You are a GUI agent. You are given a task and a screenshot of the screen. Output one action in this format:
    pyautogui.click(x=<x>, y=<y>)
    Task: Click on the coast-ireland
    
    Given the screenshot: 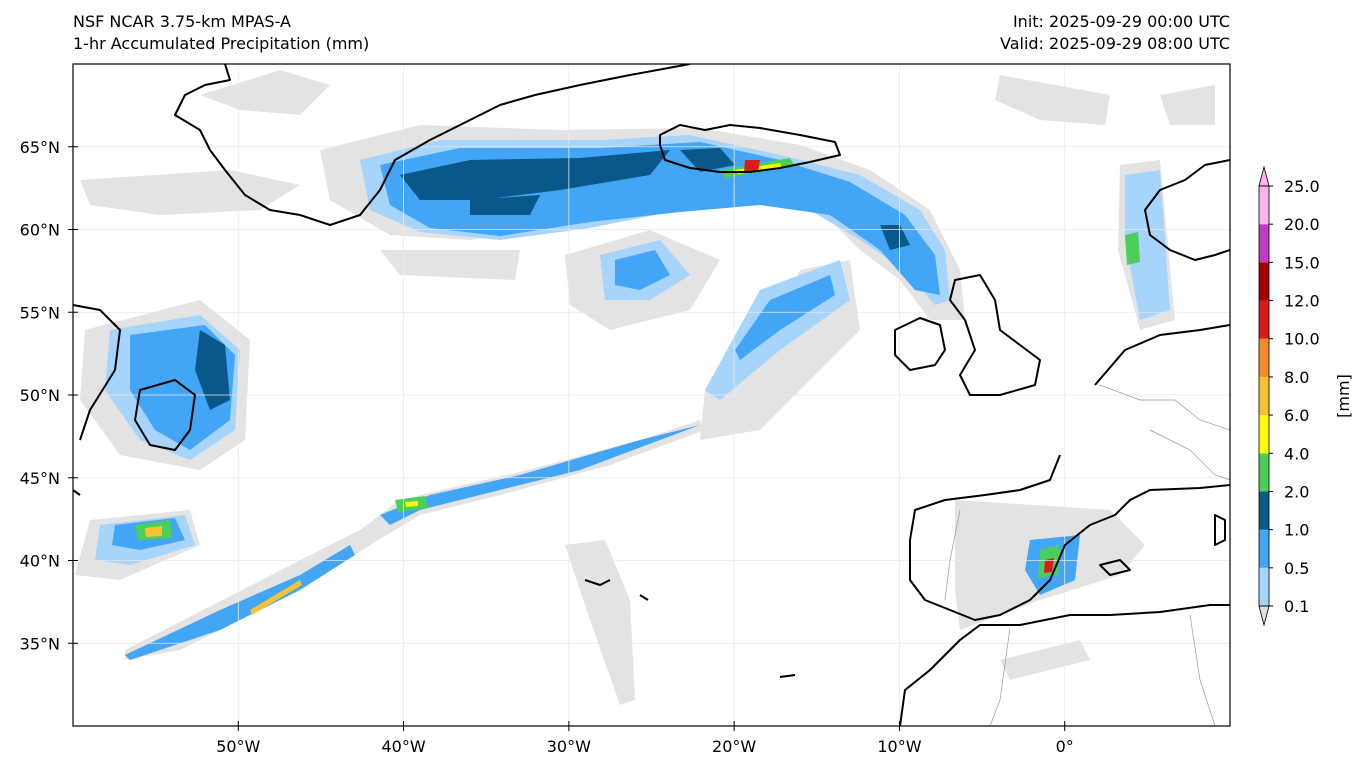 What is the action you would take?
    pyautogui.click(x=920, y=344)
    